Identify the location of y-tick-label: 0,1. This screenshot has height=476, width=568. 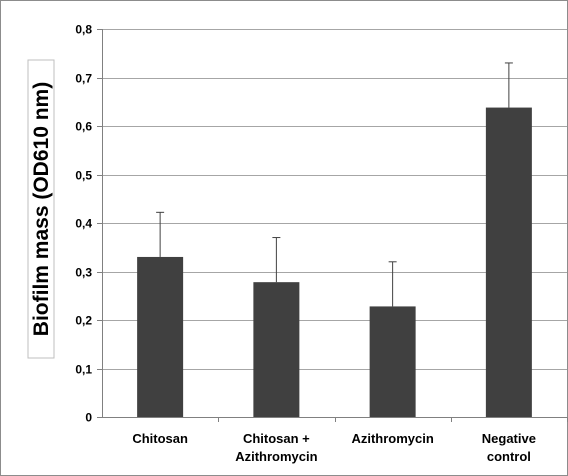
(83, 370).